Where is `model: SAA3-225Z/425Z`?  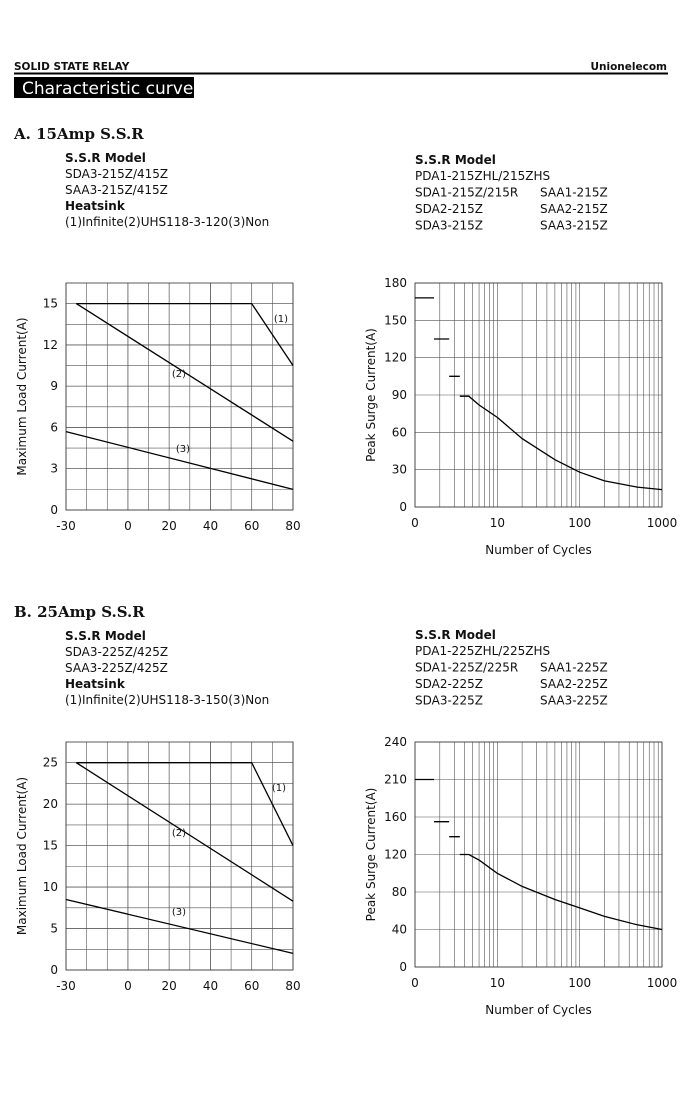
model: SAA3-225Z/425Z is located at coordinates (116, 668).